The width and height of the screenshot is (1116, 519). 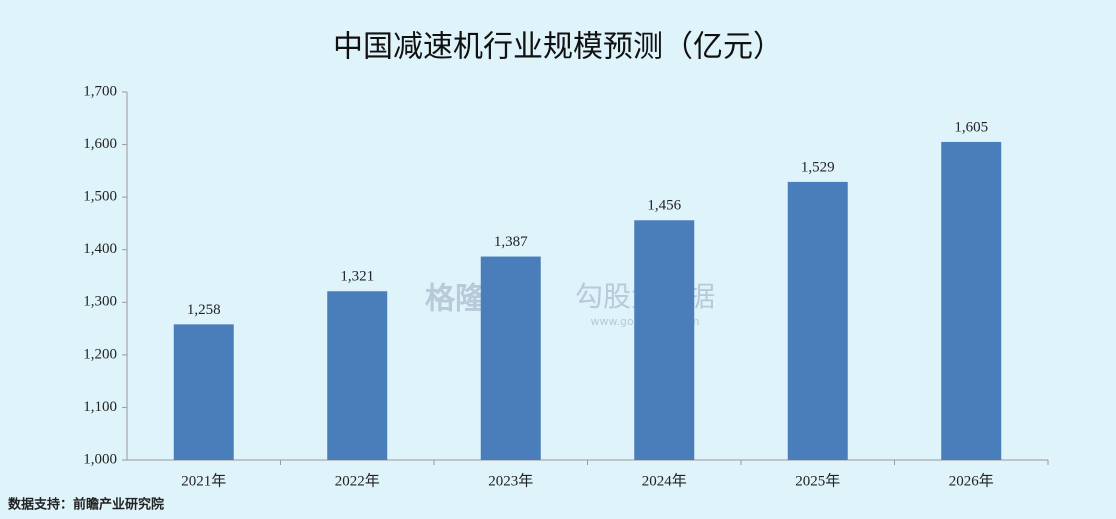 What do you see at coordinates (100, 302) in the screenshot?
I see `y-tick-label: 1,300` at bounding box center [100, 302].